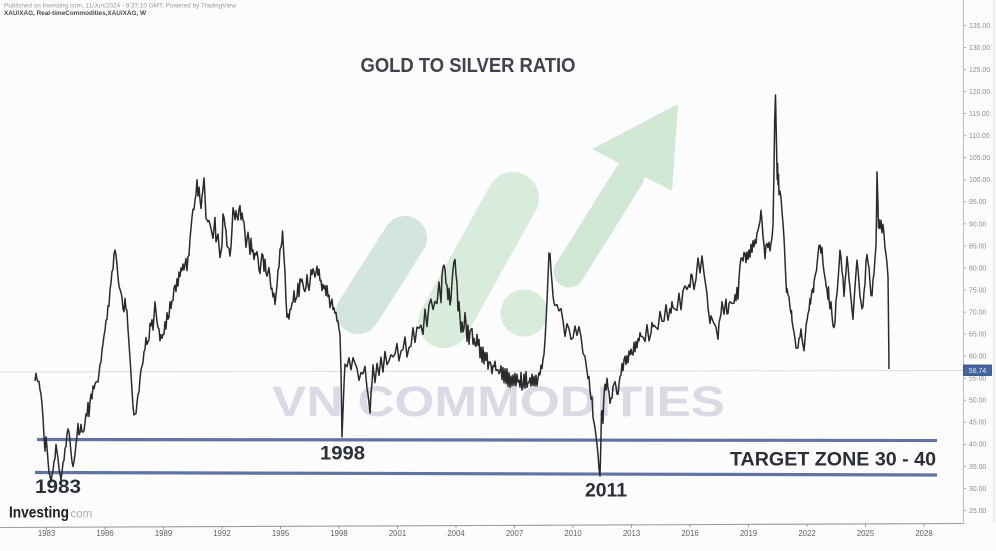 This screenshot has height=551, width=996. I want to click on svg-text: TARGET ZONE 30 - 40, so click(833, 460).